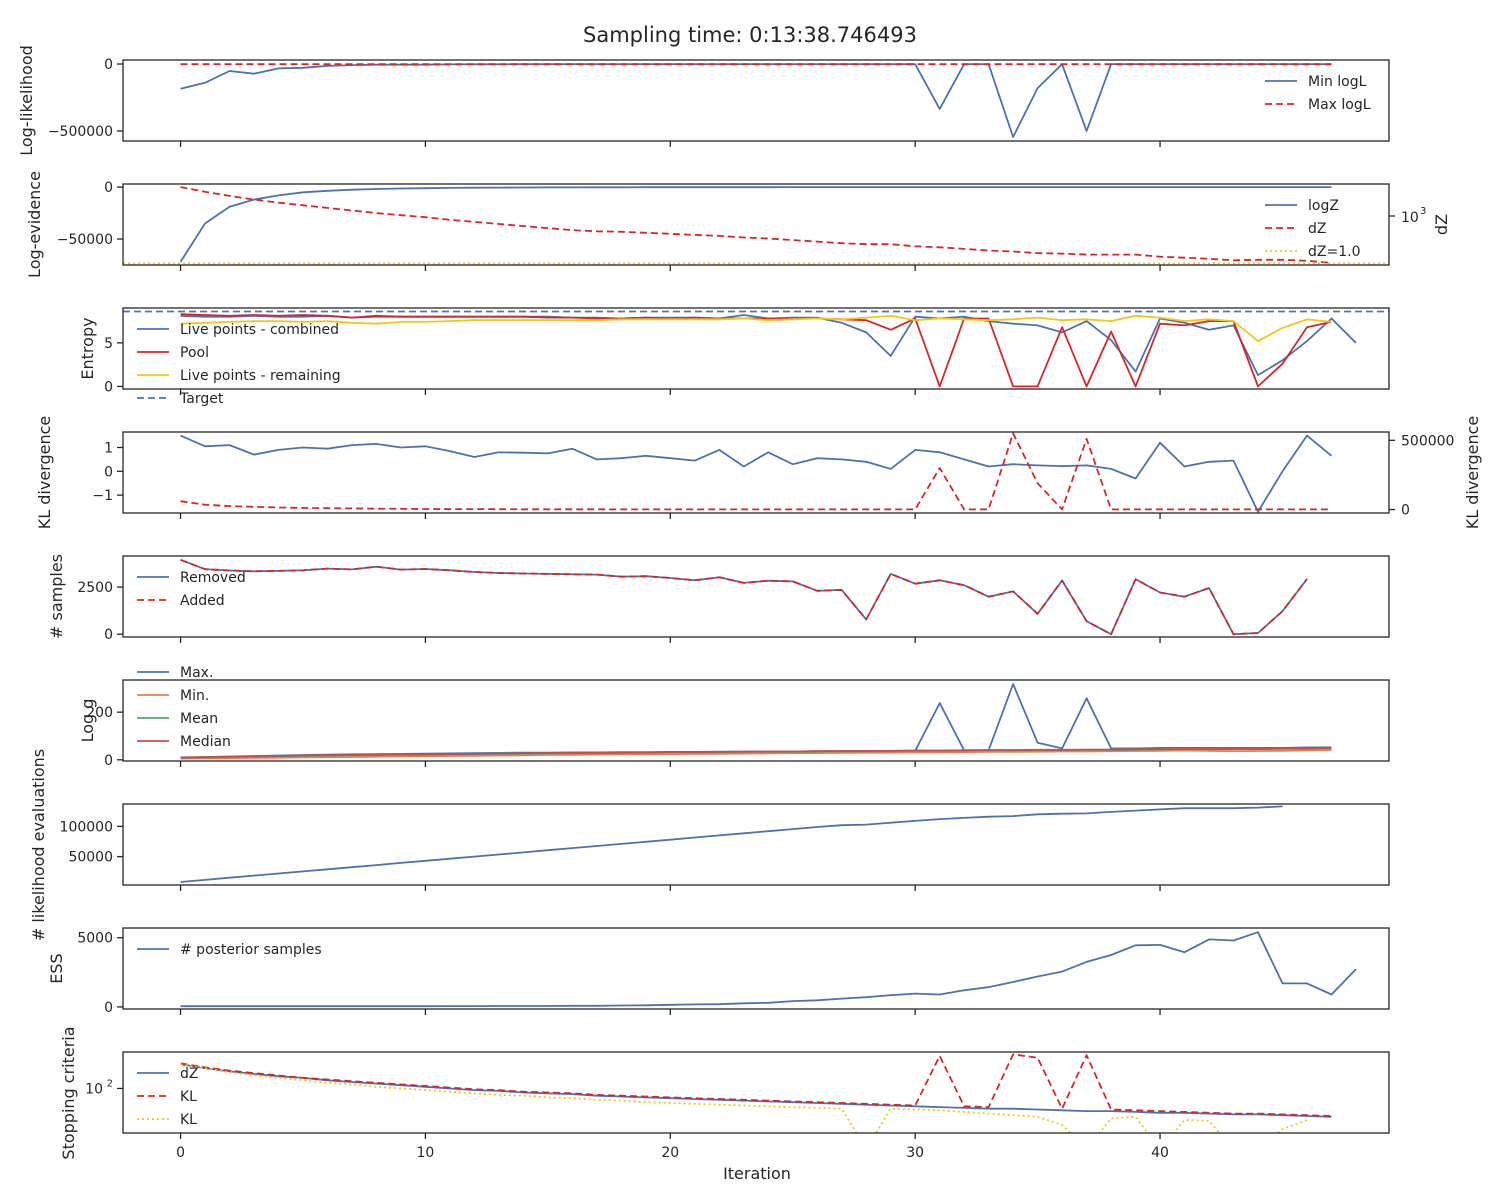 This screenshot has height=1200, width=1500. I want to click on y-axis-label: # likelihood evaluations, so click(38, 845).